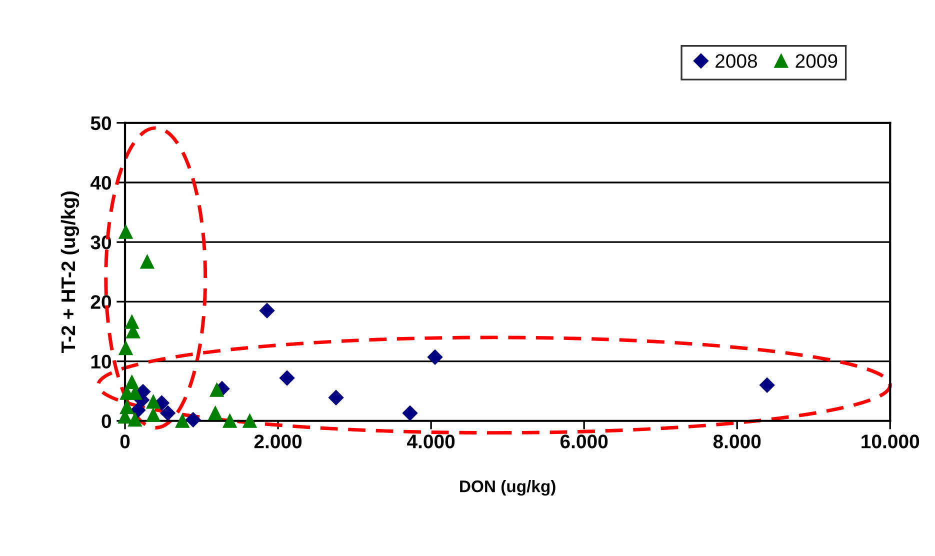  I want to click on x-tick-label: 0, so click(125, 441).